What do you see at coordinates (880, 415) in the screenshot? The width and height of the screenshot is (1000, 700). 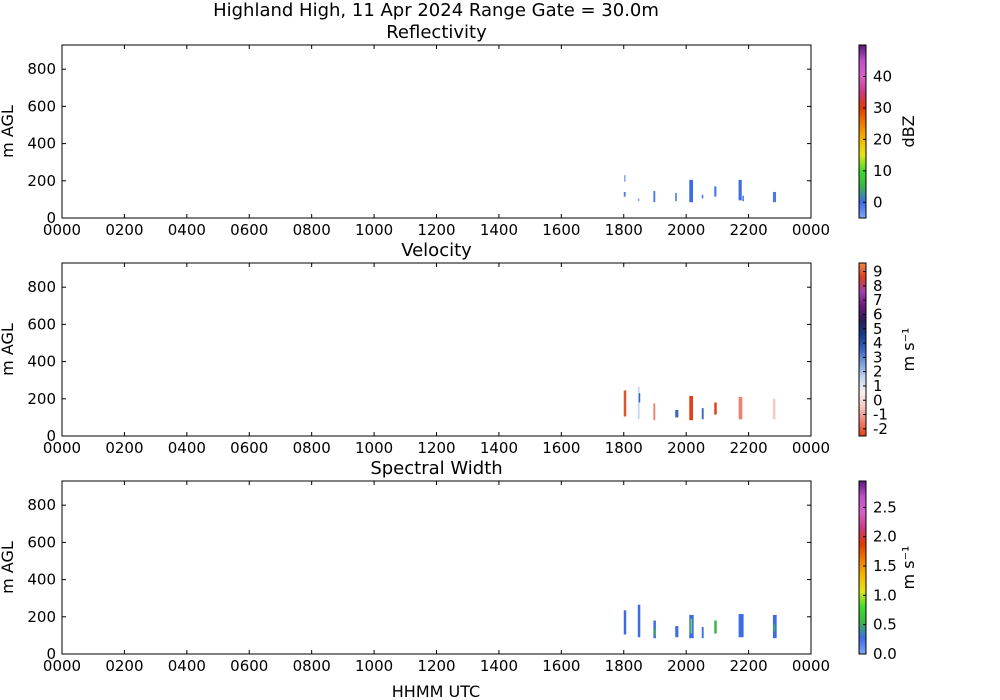 I see `colorbar-tick-label: -1` at bounding box center [880, 415].